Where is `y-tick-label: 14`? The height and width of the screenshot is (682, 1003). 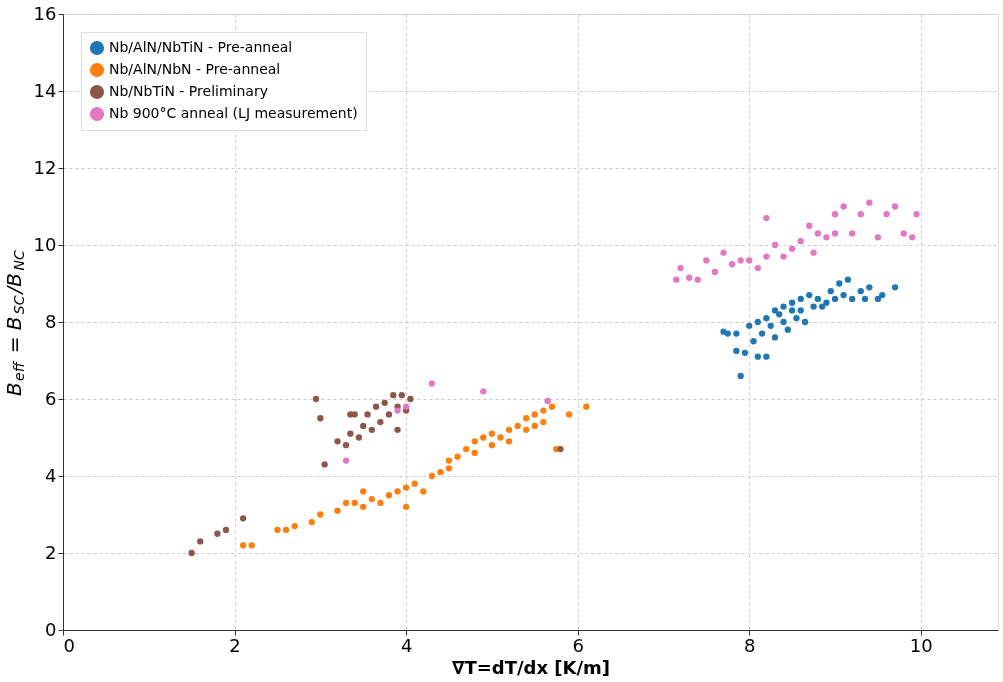
y-tick-label: 14 is located at coordinates (45, 90).